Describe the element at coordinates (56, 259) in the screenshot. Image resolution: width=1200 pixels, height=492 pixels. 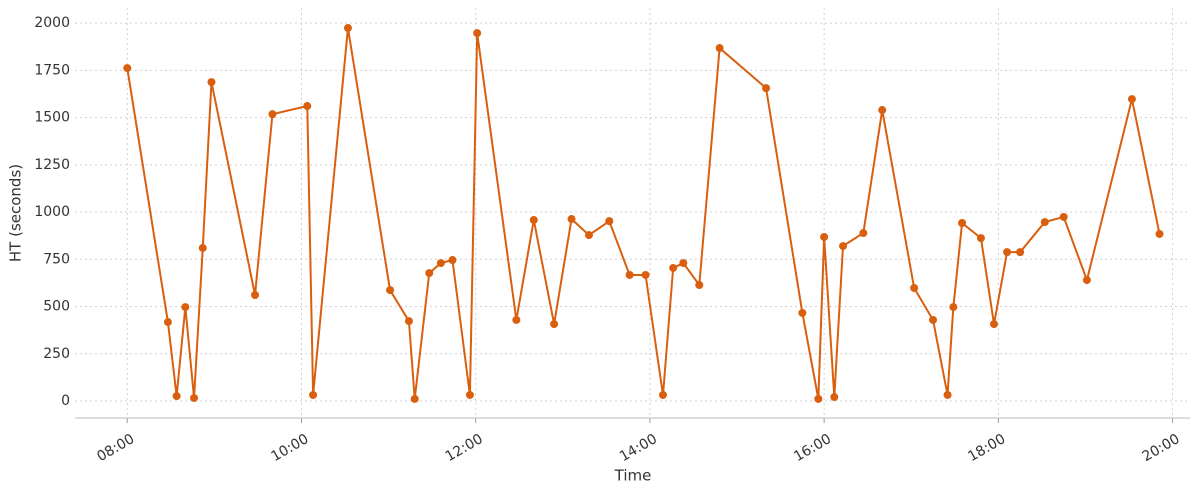
I see `y-tick-label: 750` at that location.